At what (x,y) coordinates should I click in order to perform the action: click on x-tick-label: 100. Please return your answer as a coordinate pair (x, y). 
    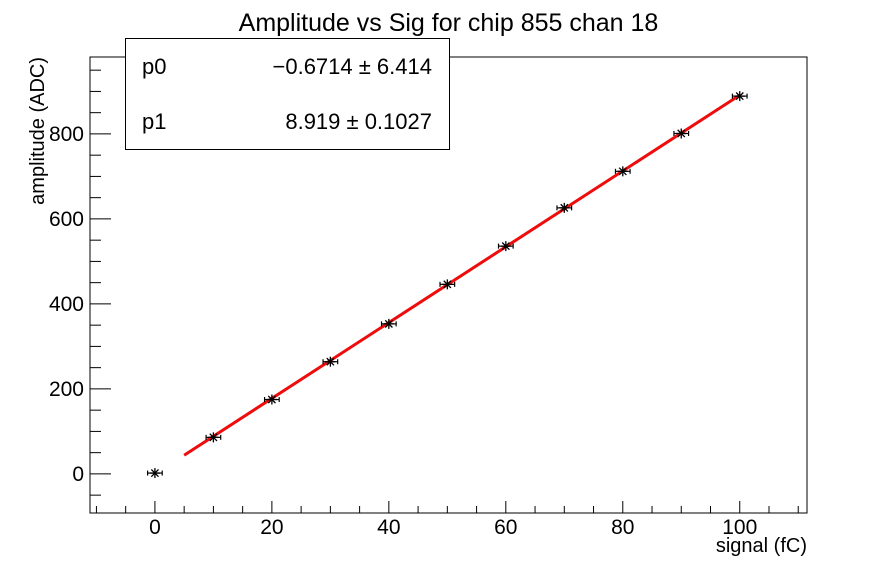
    Looking at the image, I should click on (739, 527).